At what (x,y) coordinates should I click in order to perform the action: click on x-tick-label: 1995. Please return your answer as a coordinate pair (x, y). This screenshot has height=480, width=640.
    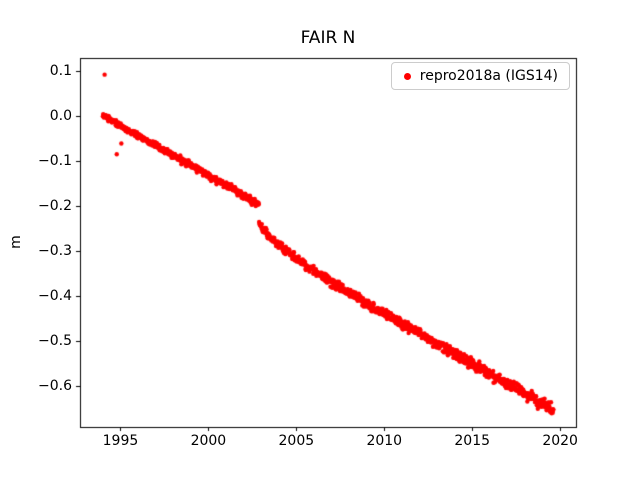
    Looking at the image, I should click on (120, 441).